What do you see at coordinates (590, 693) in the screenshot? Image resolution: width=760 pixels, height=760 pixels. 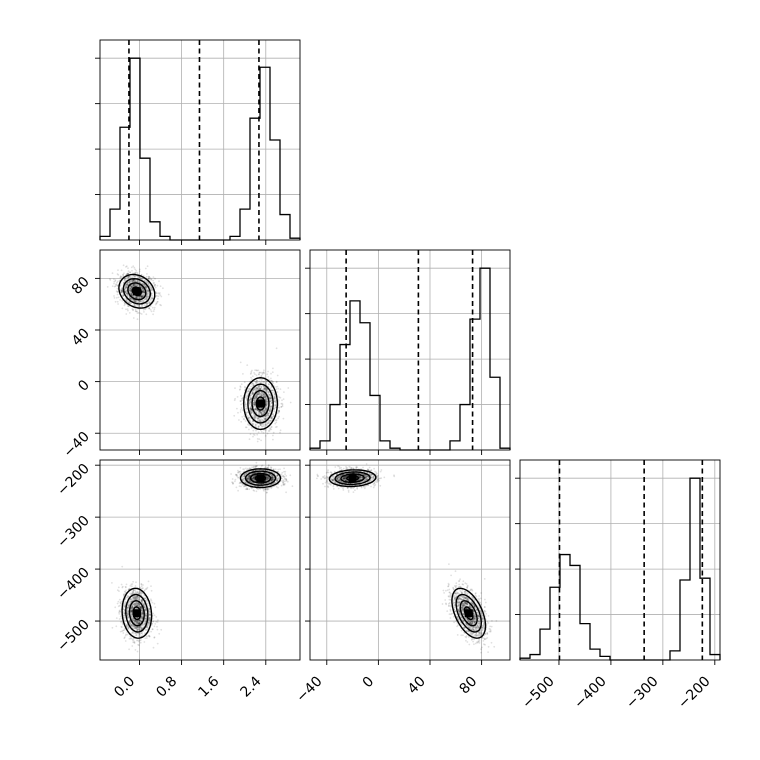 I see `x-tick-label: −400` at bounding box center [590, 693].